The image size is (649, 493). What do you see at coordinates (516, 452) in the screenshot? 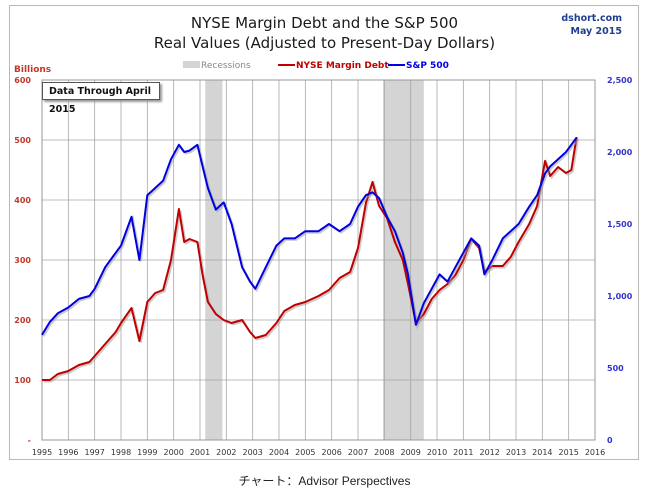
I see `x-tick-label: 2013` at bounding box center [516, 452].